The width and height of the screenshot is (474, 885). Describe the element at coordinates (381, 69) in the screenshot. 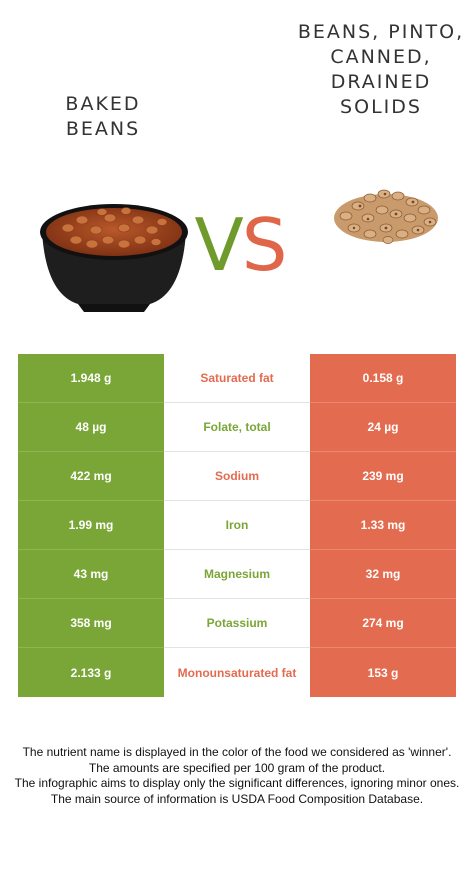

I see `food-right-title: BEANS, PINTO, CANNED, DRAINED SOLIDS` at that location.